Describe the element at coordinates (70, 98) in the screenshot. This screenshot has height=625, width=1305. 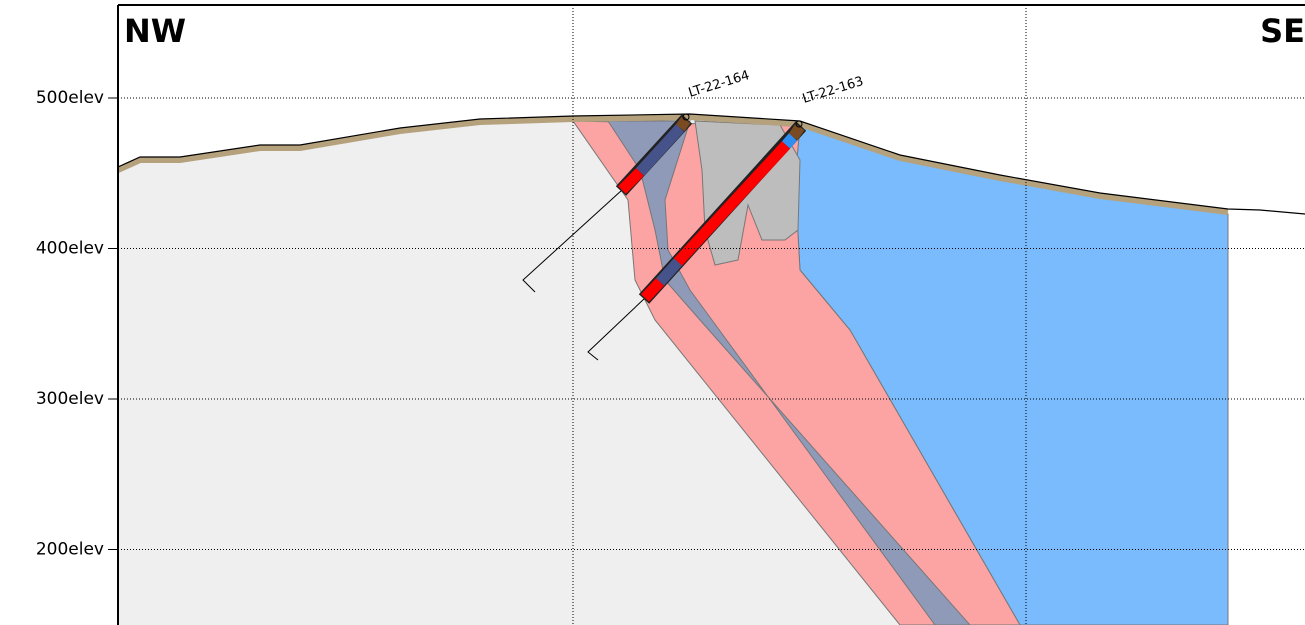
I see `y-tick-label: 500elev` at that location.